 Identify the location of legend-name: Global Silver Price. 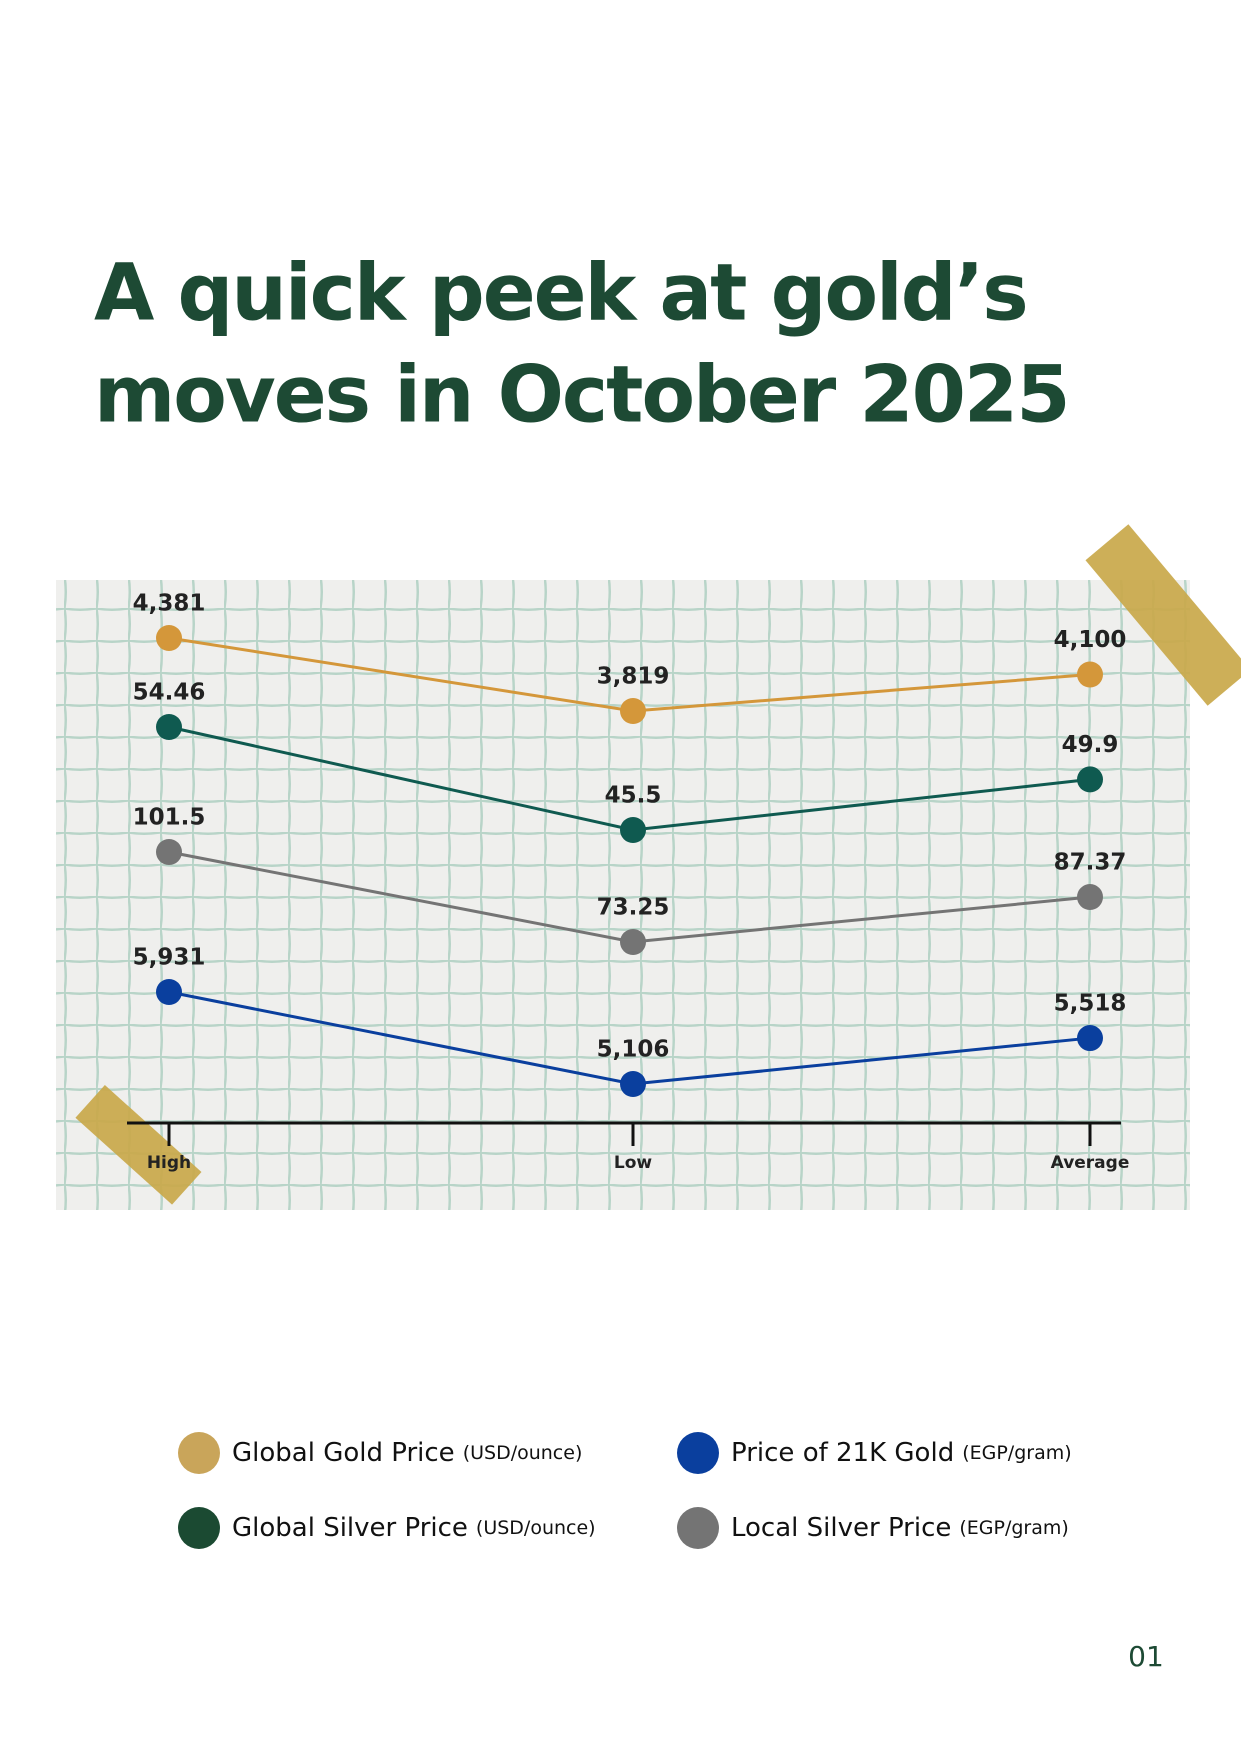
(350, 1528).